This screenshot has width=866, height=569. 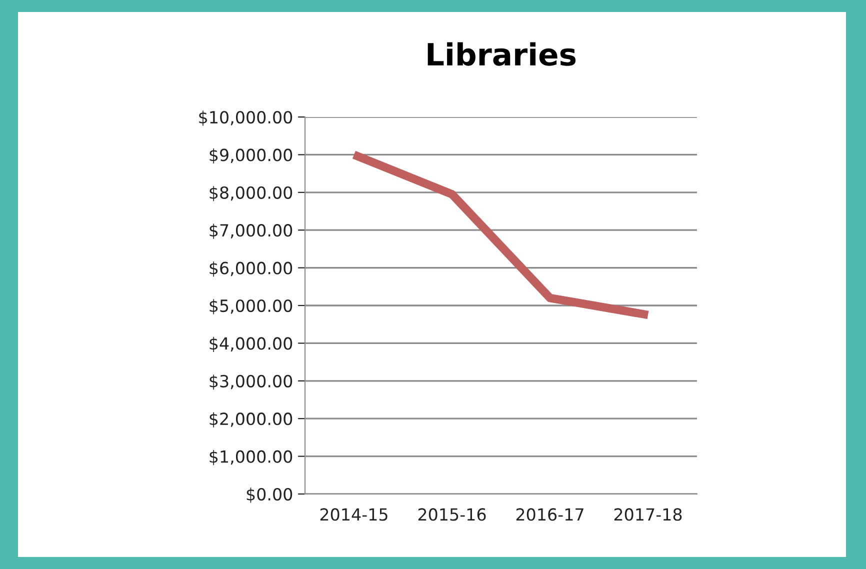 I want to click on y-tick-label: $7,000.00, so click(x=251, y=231).